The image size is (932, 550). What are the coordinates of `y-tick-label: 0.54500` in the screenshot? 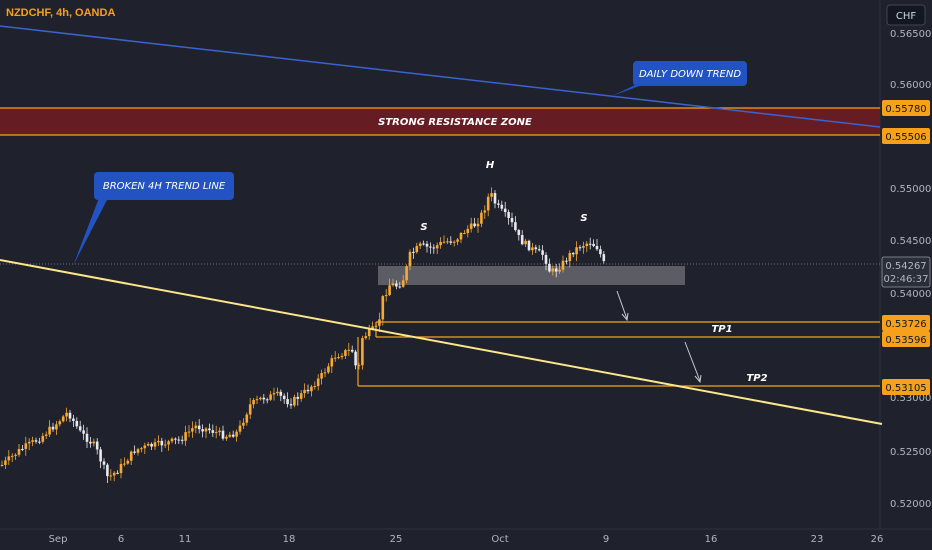 It's located at (910, 241).